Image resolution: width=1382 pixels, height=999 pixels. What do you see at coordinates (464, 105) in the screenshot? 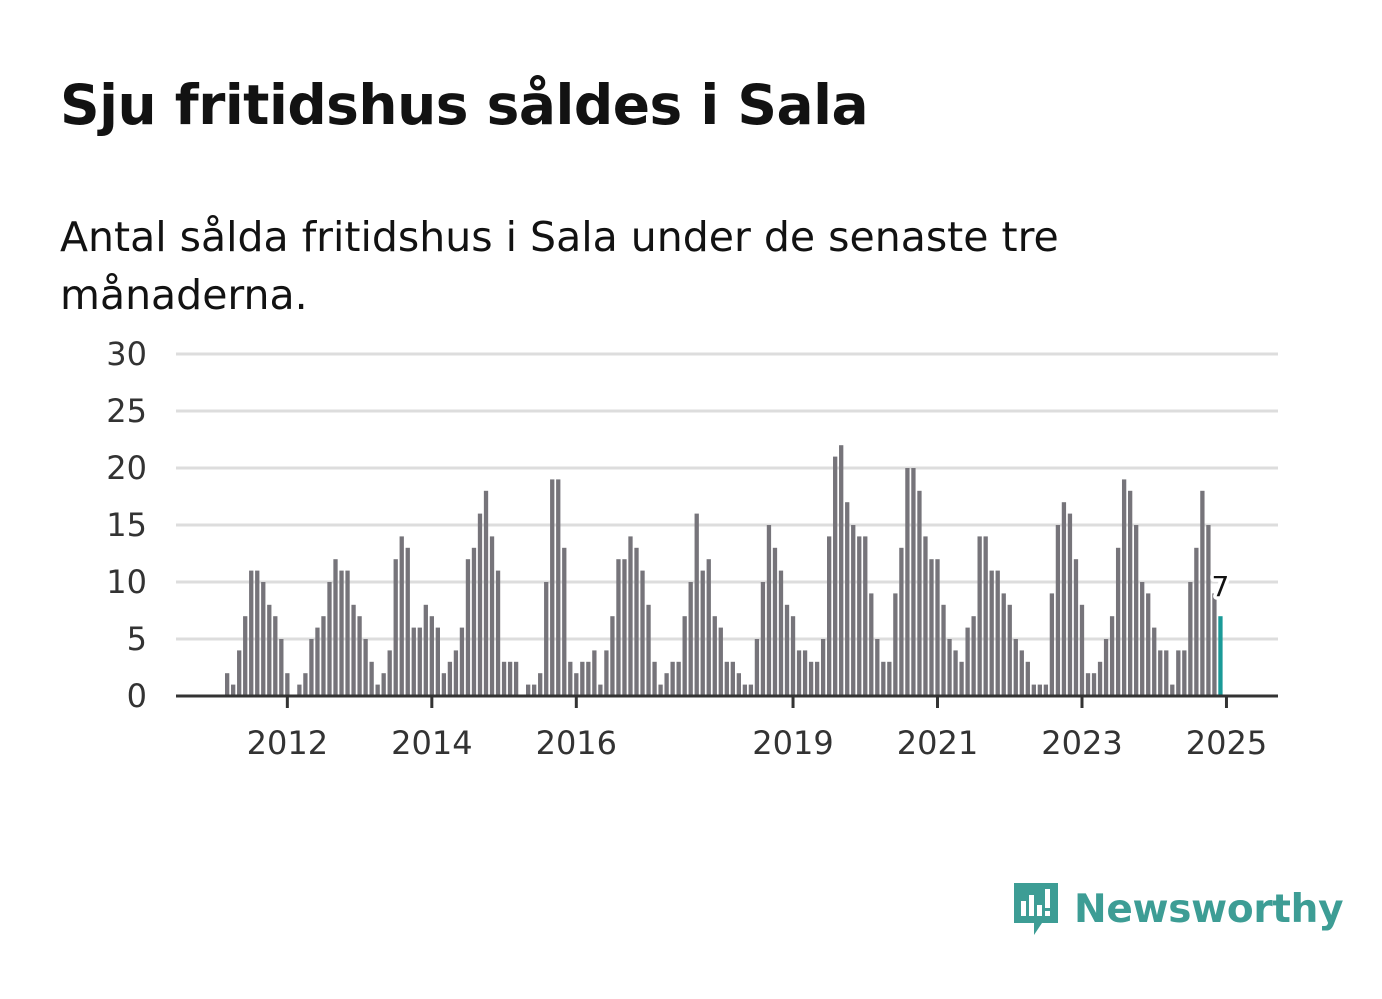
I see `chart-title: Sju fritidshus såldes i Sala` at bounding box center [464, 105].